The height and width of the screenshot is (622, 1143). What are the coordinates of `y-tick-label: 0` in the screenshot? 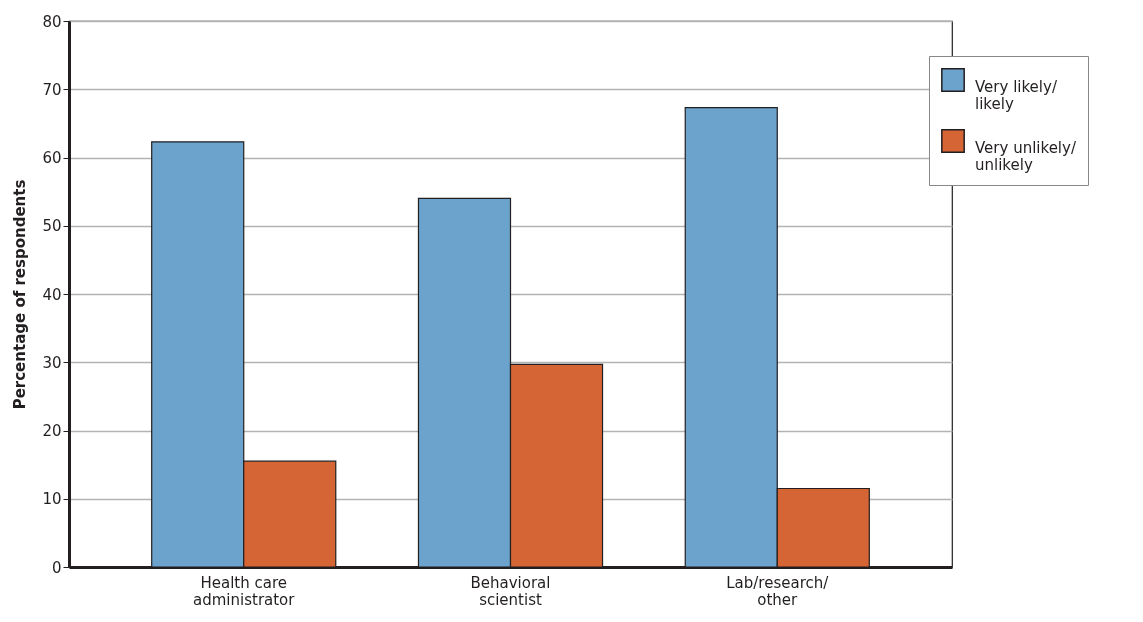 It's located at (56, 567).